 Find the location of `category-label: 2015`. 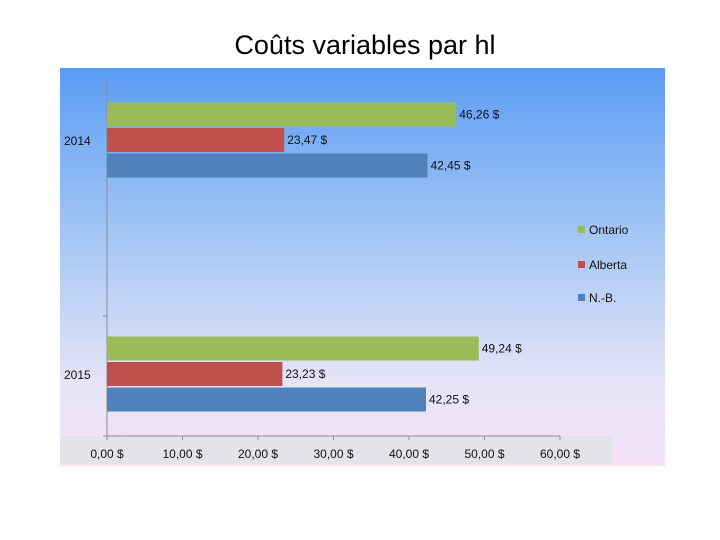

category-label: 2015 is located at coordinates (77, 375).